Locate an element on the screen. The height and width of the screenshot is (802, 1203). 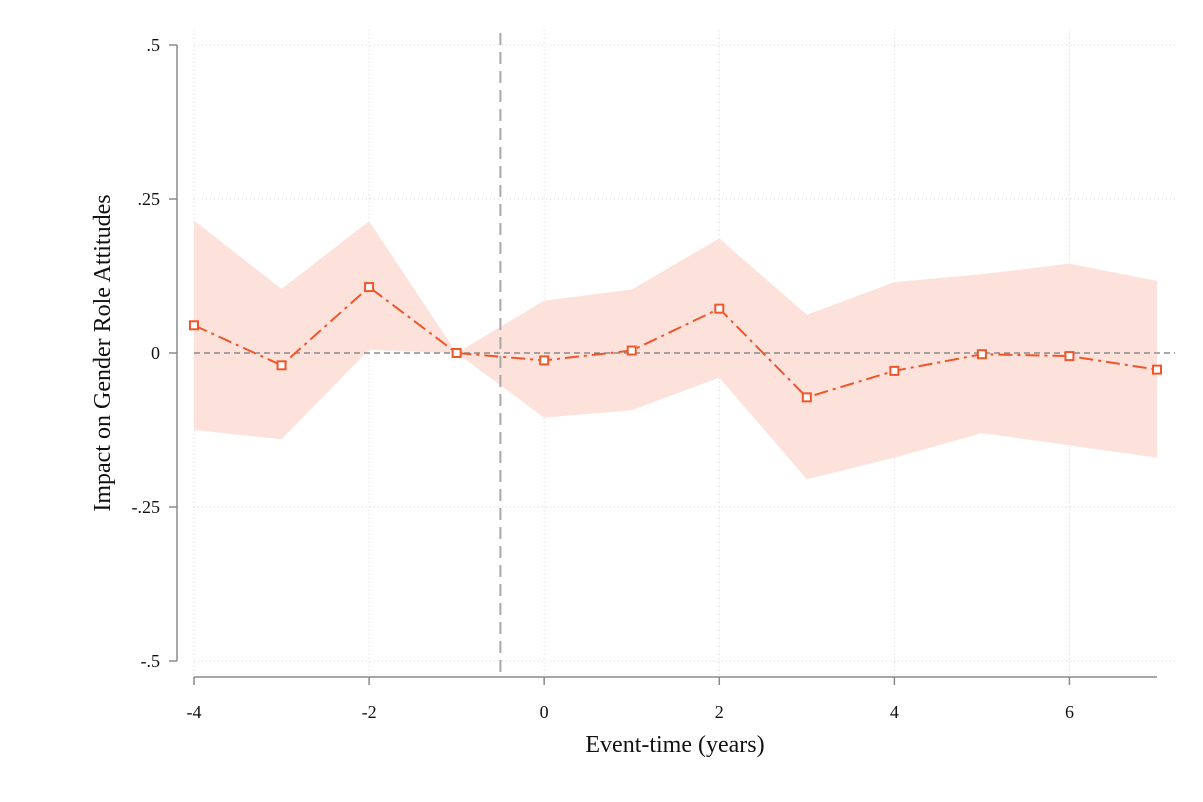
x-tick-label: 4 is located at coordinates (894, 712).